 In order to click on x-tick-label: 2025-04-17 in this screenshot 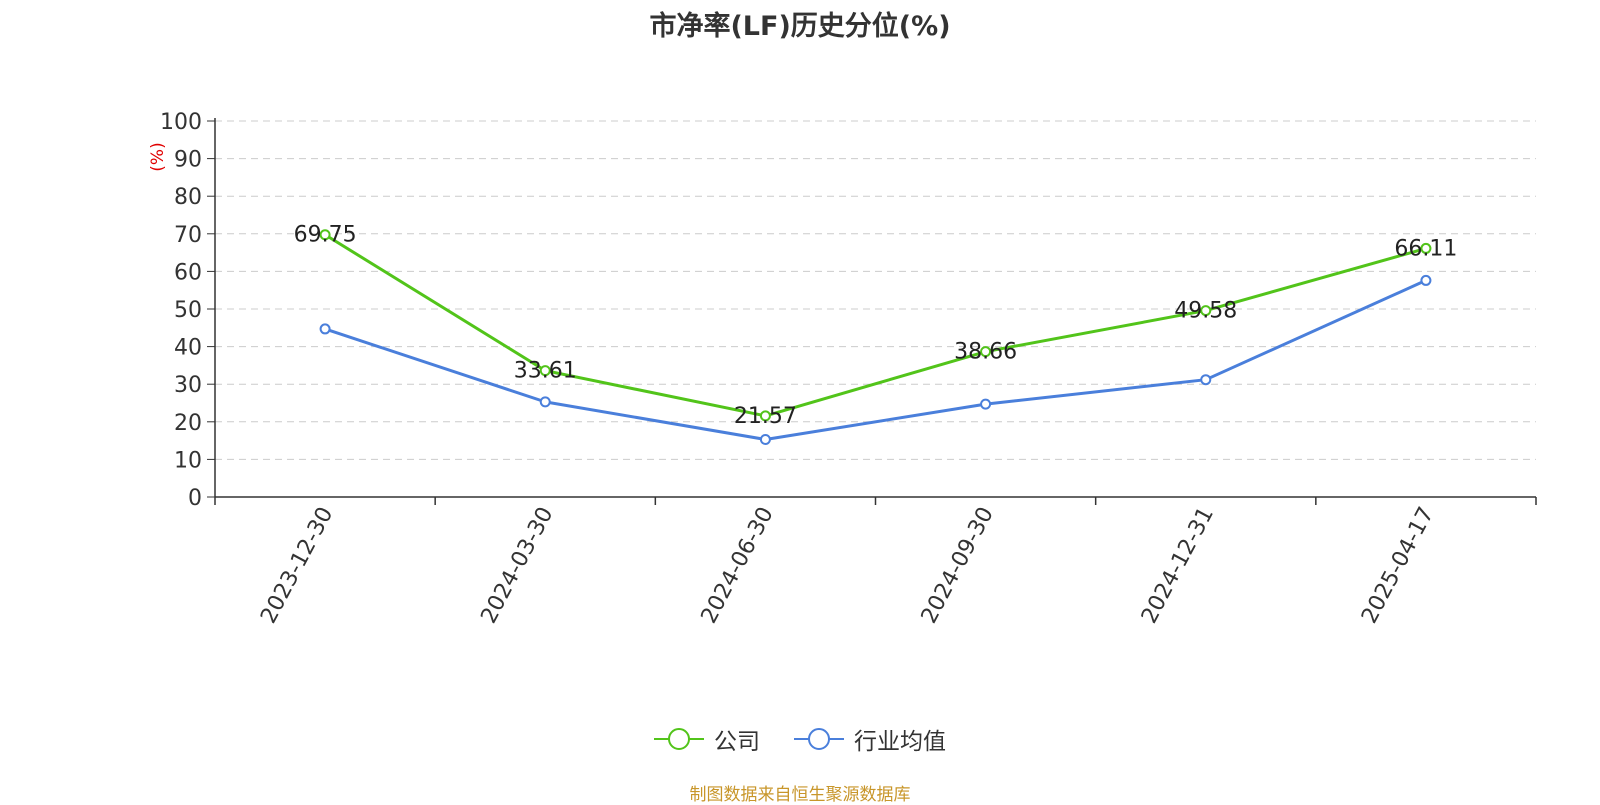, I will do `click(1398, 565)`.